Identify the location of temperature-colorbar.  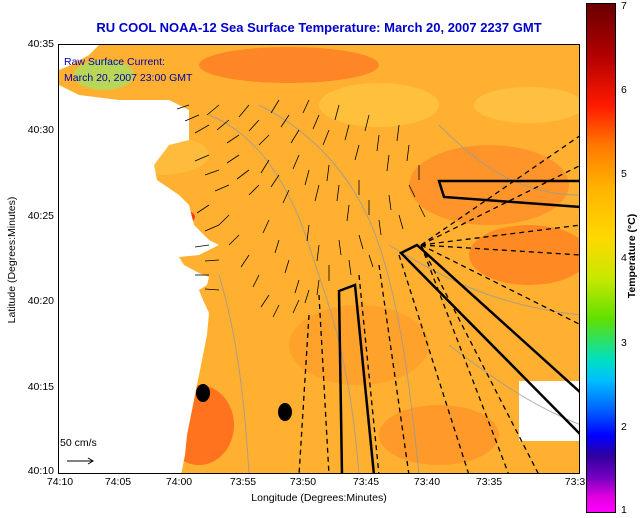
(601, 258).